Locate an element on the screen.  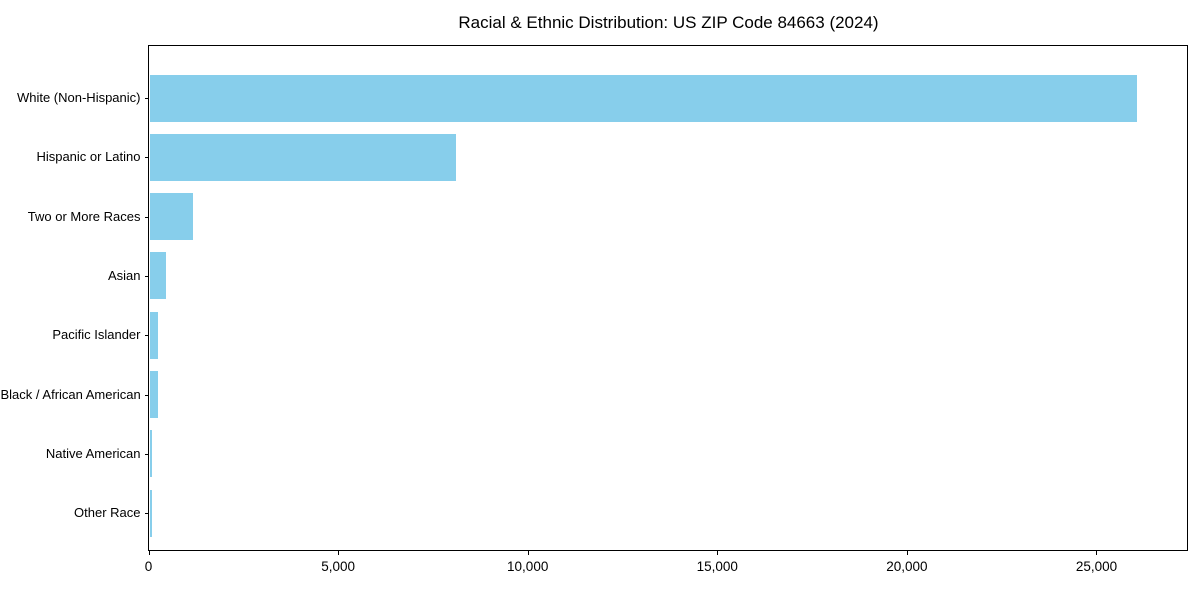
x-tick-label: 10,000 is located at coordinates (528, 566).